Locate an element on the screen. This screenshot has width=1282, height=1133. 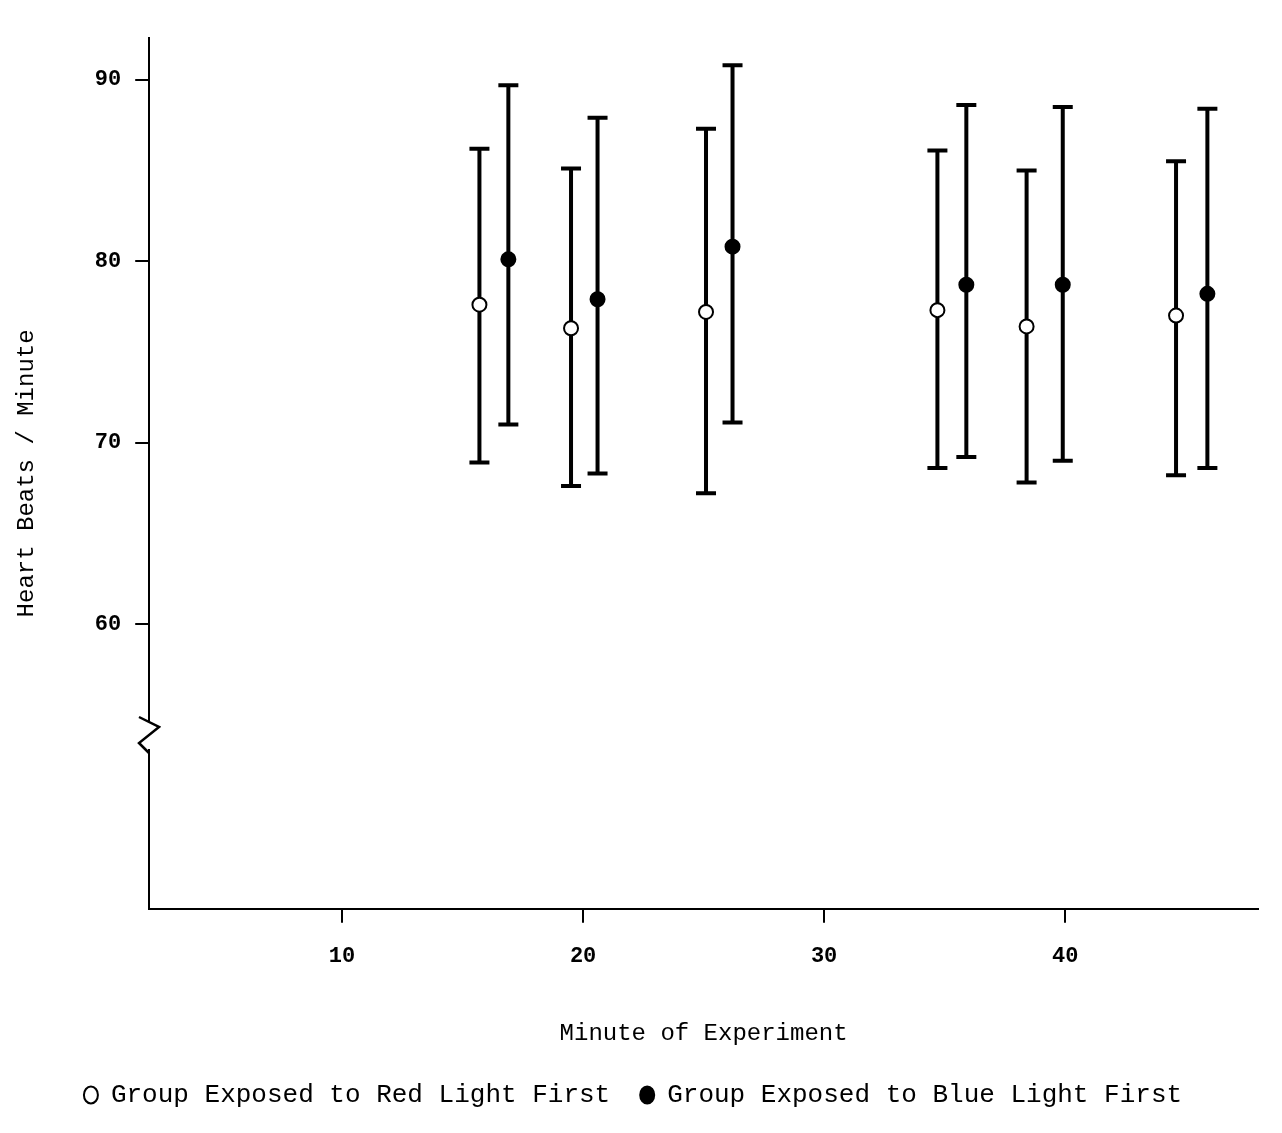
x-tick-label: 20 is located at coordinates (583, 956).